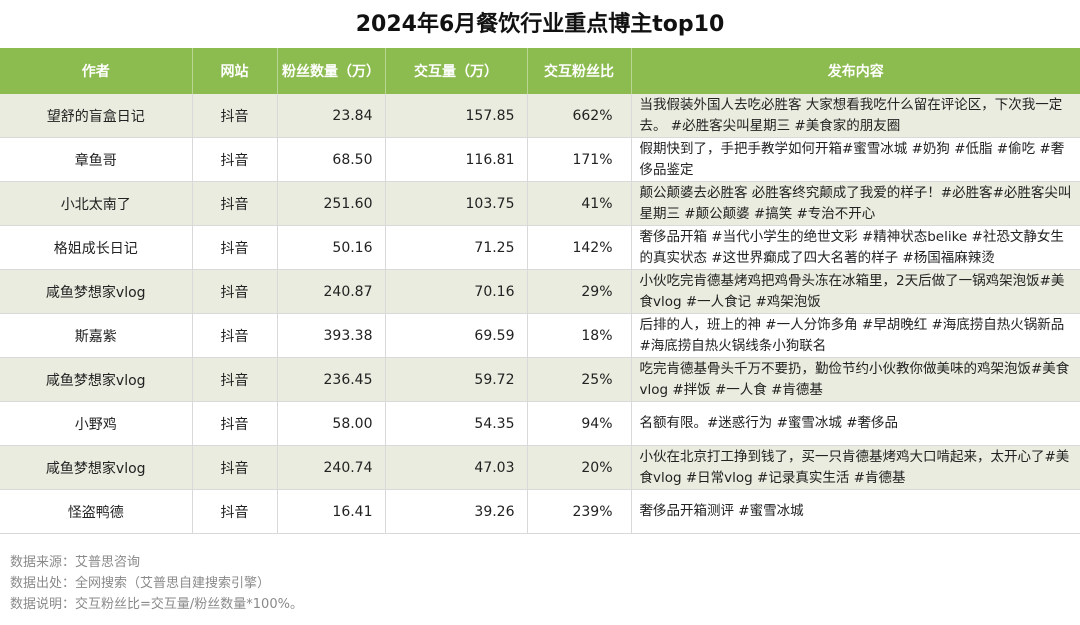  What do you see at coordinates (96, 335) in the screenshot?
I see `cell-author: 斯嘉紫` at bounding box center [96, 335].